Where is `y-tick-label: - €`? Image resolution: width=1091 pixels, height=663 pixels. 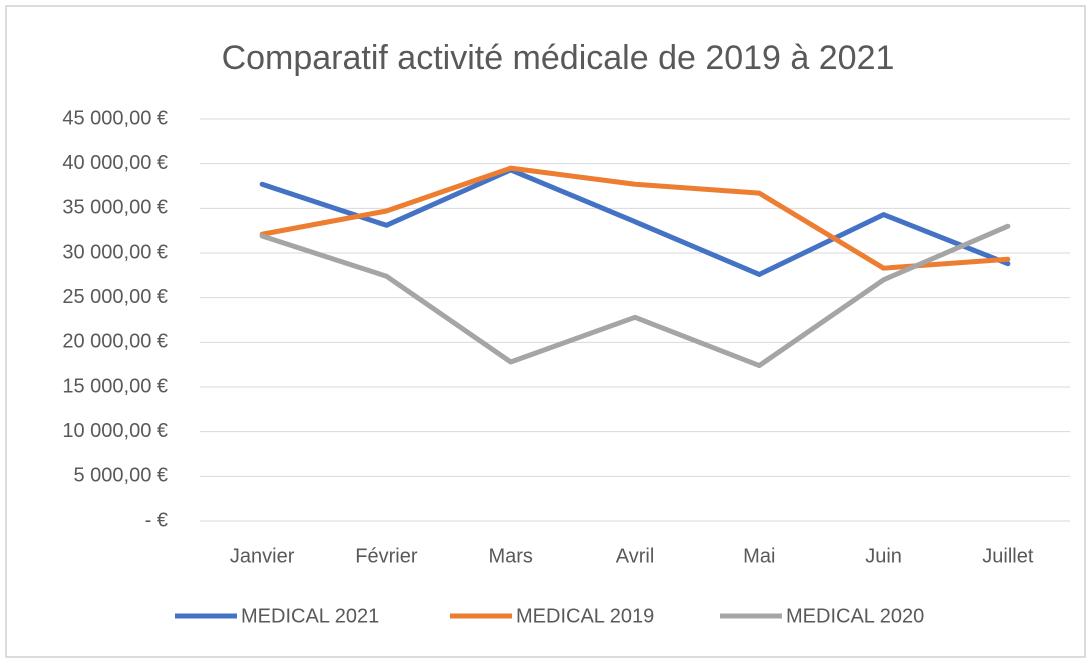 y-tick-label: - € is located at coordinates (156, 520).